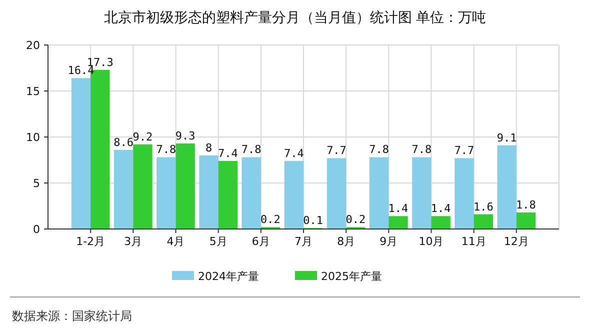 This screenshot has width=590, height=330. Describe the element at coordinates (33, 91) in the screenshot. I see `y-tick-label: 15` at that location.